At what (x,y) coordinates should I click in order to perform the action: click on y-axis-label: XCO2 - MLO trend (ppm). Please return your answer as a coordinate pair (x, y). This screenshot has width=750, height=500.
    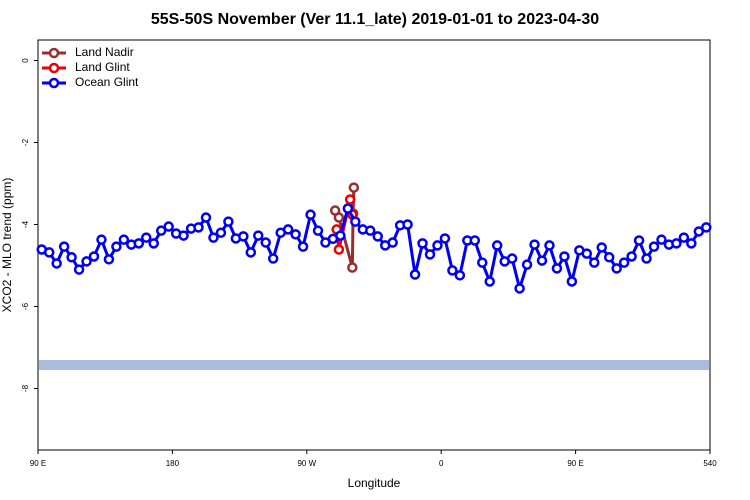
    Looking at the image, I should click on (7, 245).